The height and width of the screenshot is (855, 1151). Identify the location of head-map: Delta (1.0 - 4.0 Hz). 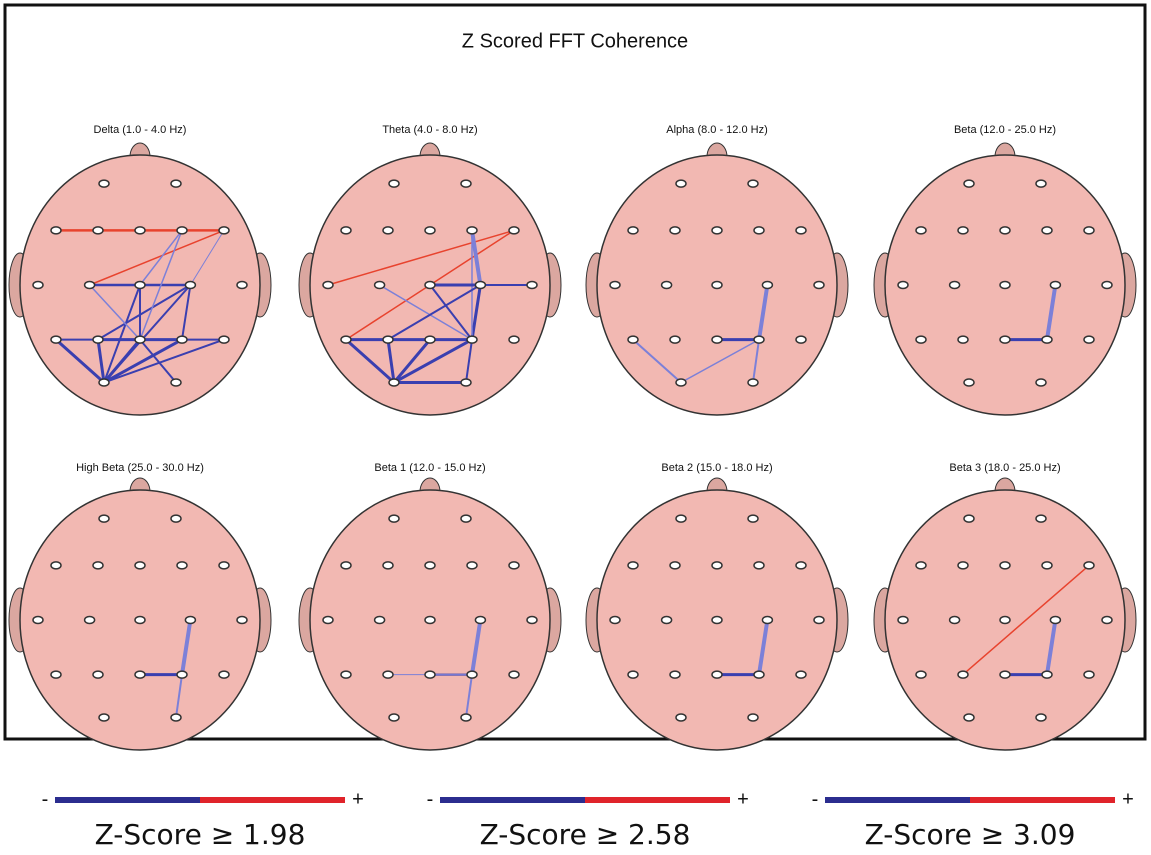
(140, 270).